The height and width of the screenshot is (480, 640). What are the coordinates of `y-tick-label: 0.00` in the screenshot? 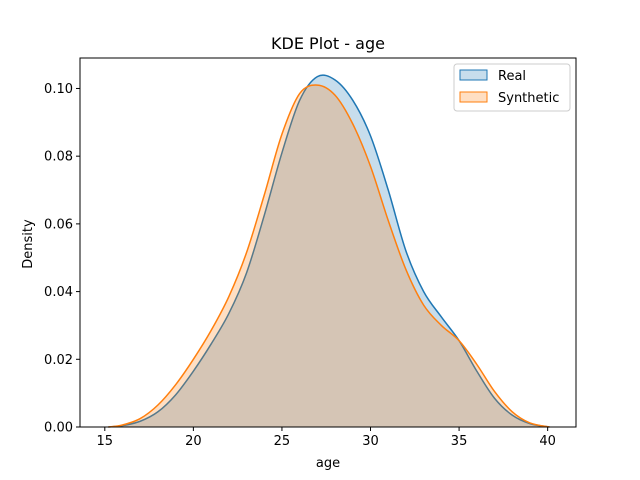 It's located at (58, 428).